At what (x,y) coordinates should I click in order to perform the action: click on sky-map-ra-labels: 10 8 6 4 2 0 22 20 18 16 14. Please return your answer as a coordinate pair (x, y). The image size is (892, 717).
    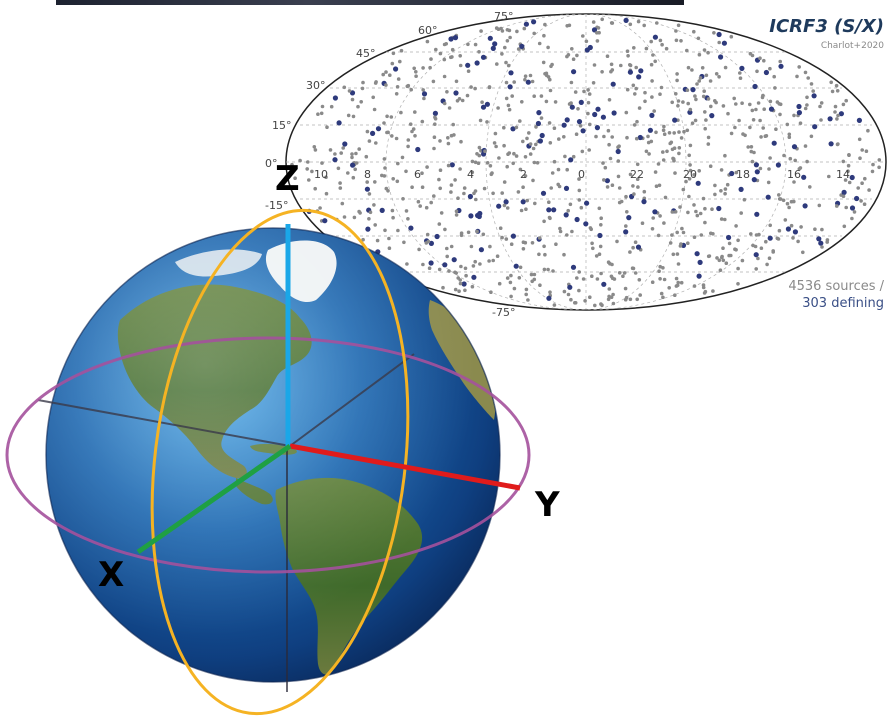
    Looking at the image, I should click on (582, 174).